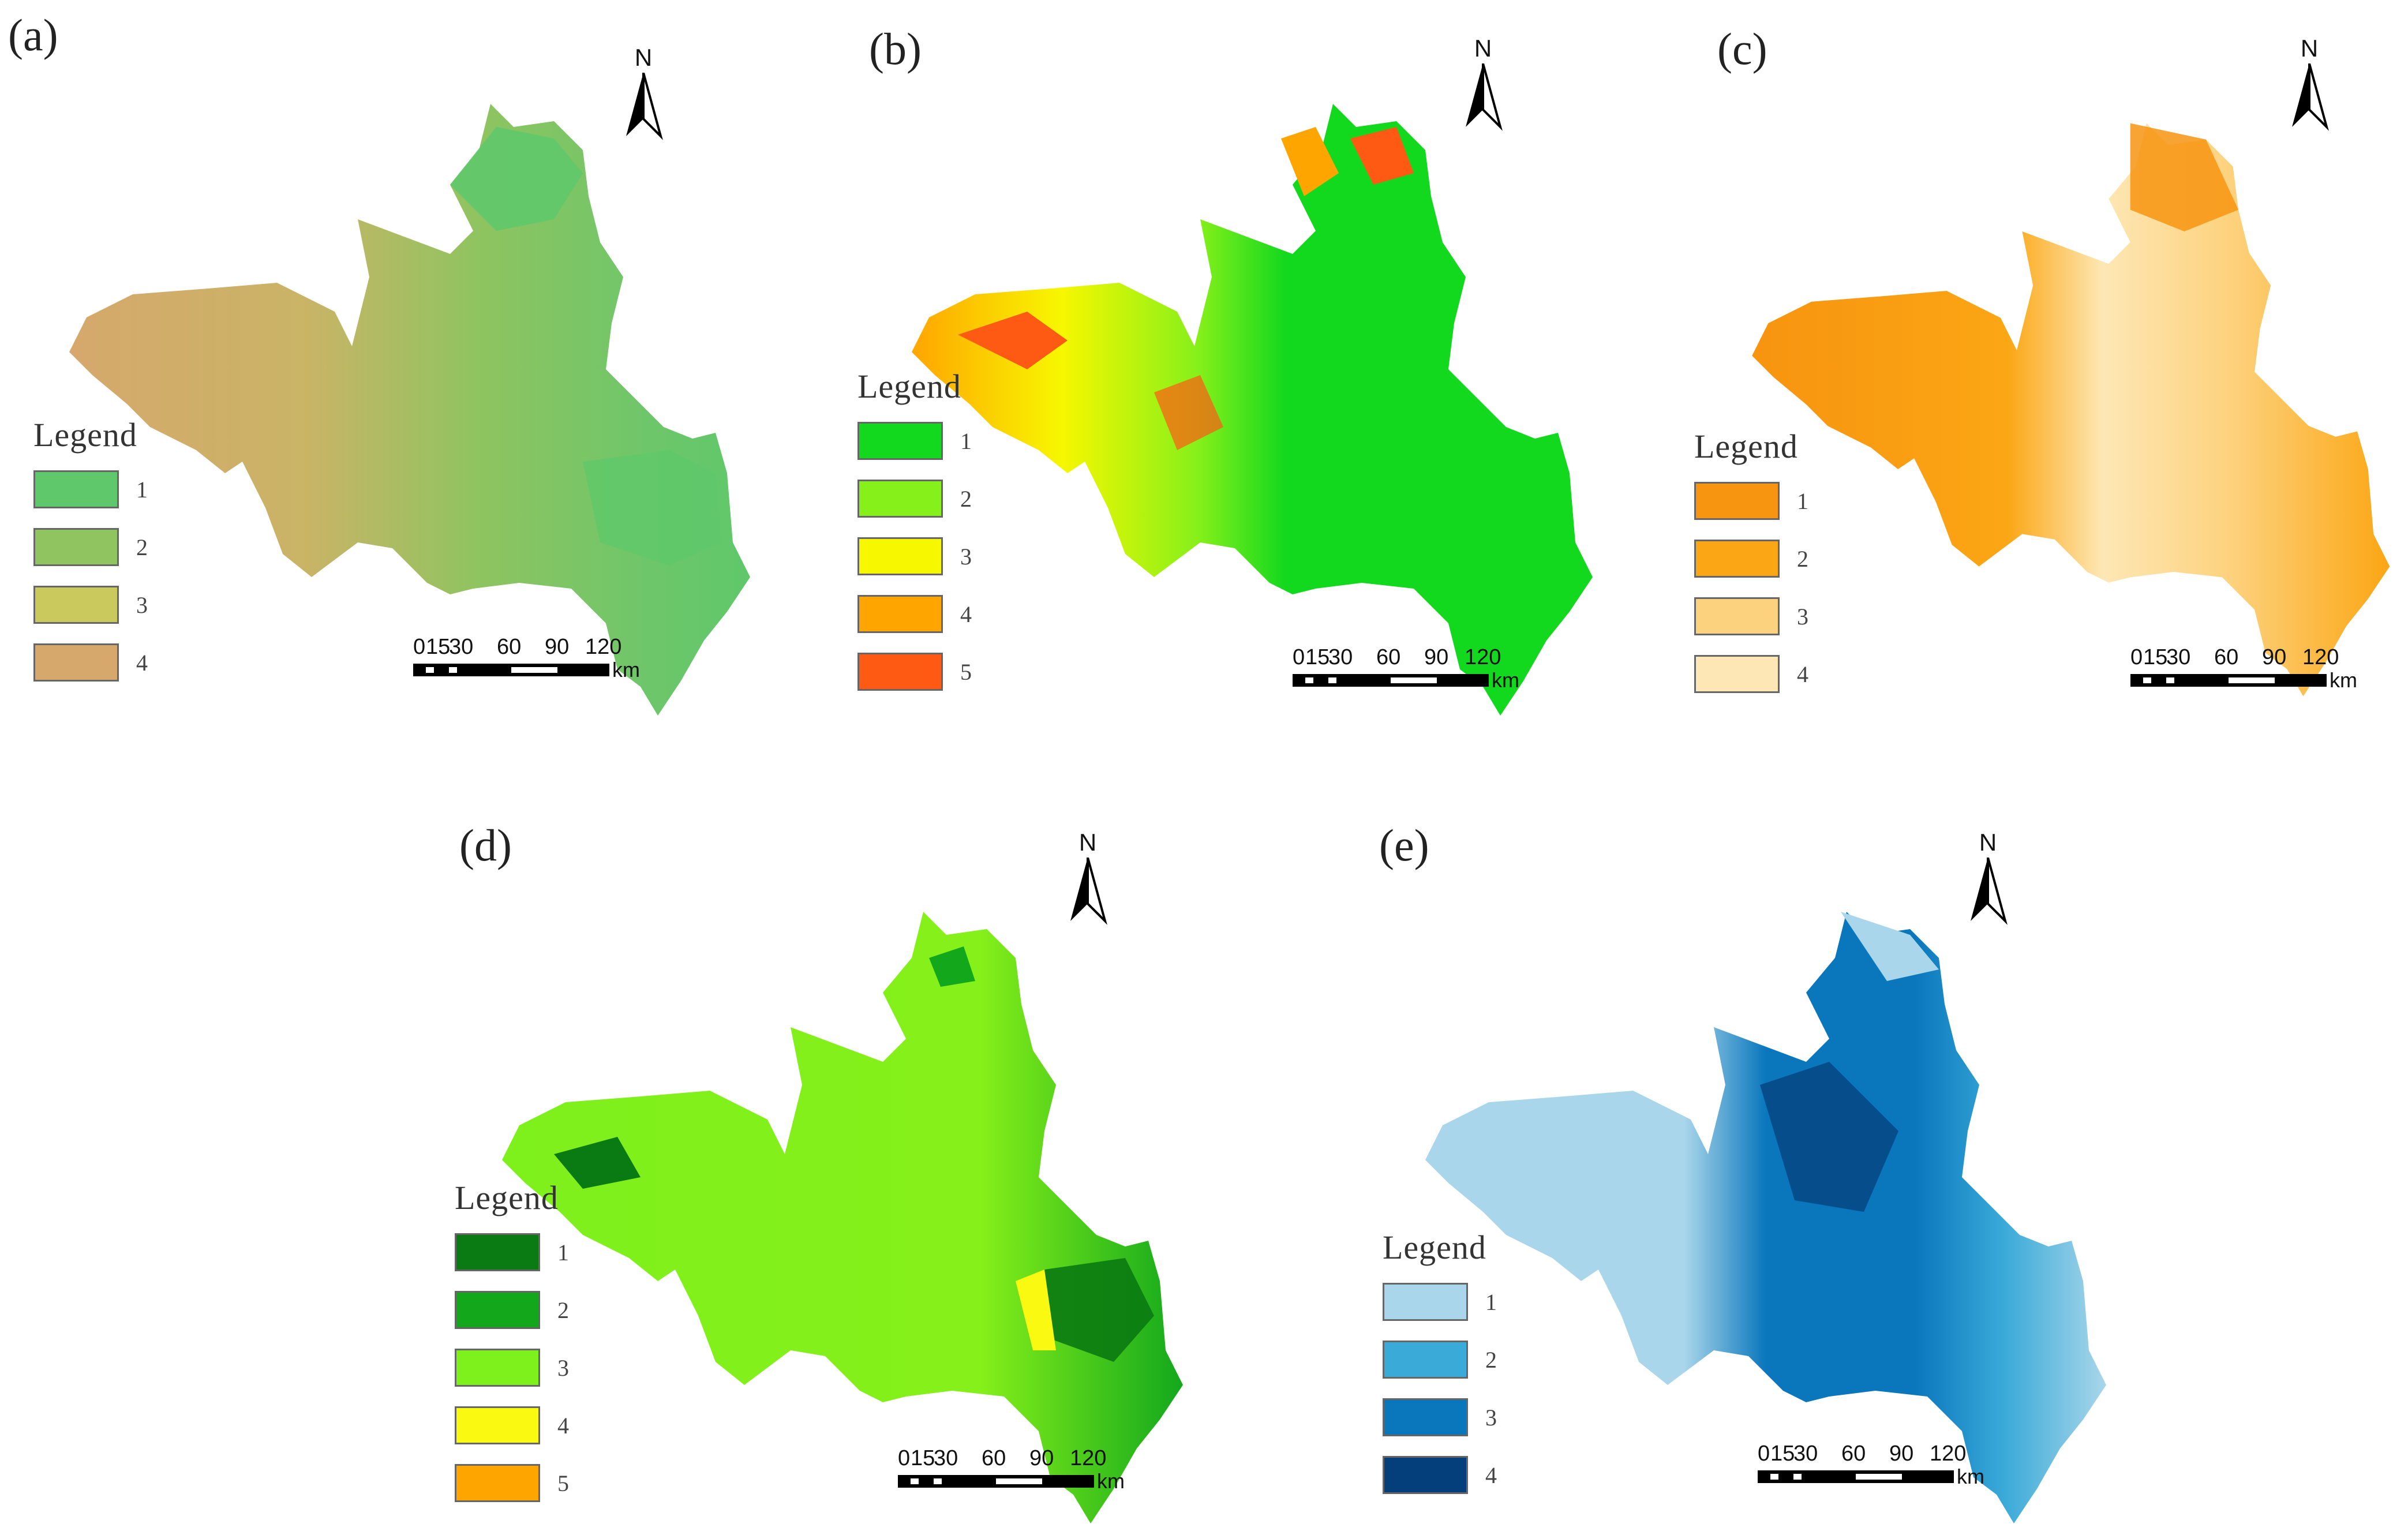 The width and height of the screenshot is (2408, 1535). What do you see at coordinates (1404, 845) in the screenshot?
I see `panel-label: (e)` at bounding box center [1404, 845].